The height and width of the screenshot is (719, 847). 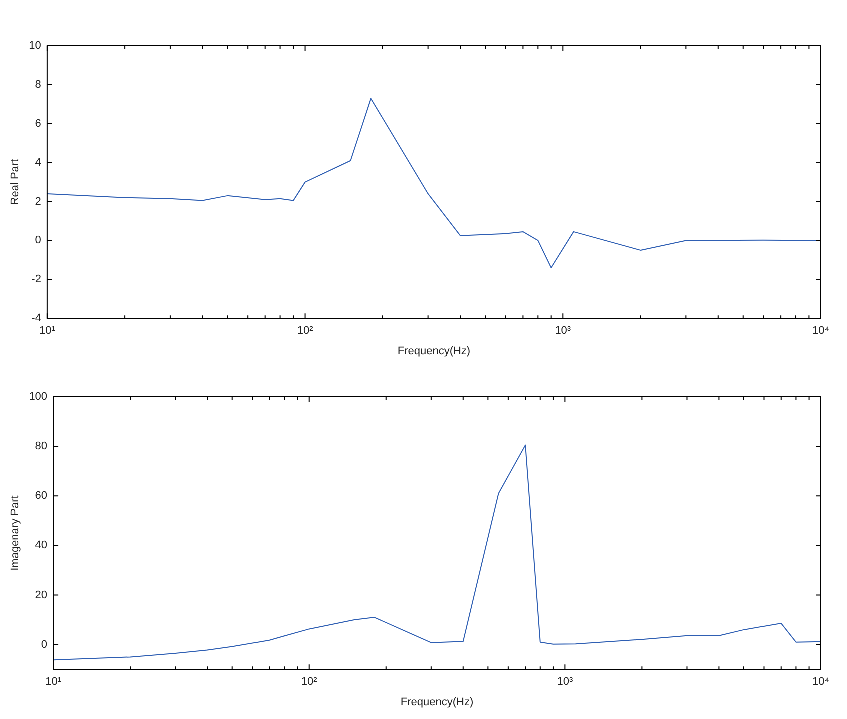 I want to click on y-tick-label: 10, so click(x=35, y=46).